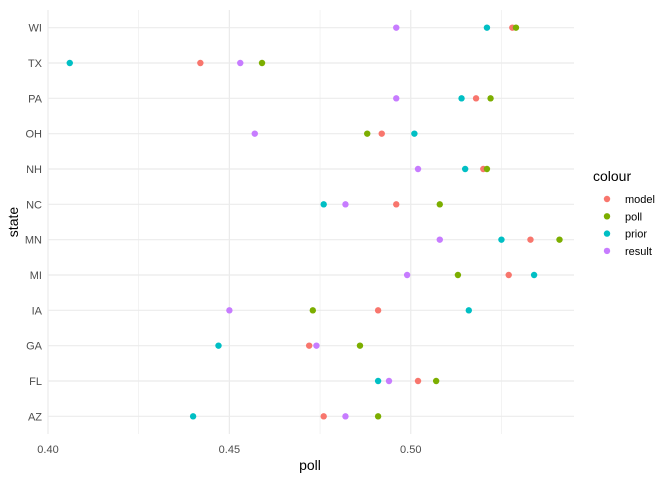 The height and width of the screenshot is (485, 672). Describe the element at coordinates (35, 417) in the screenshot. I see `y-tick-label: AZ` at that location.